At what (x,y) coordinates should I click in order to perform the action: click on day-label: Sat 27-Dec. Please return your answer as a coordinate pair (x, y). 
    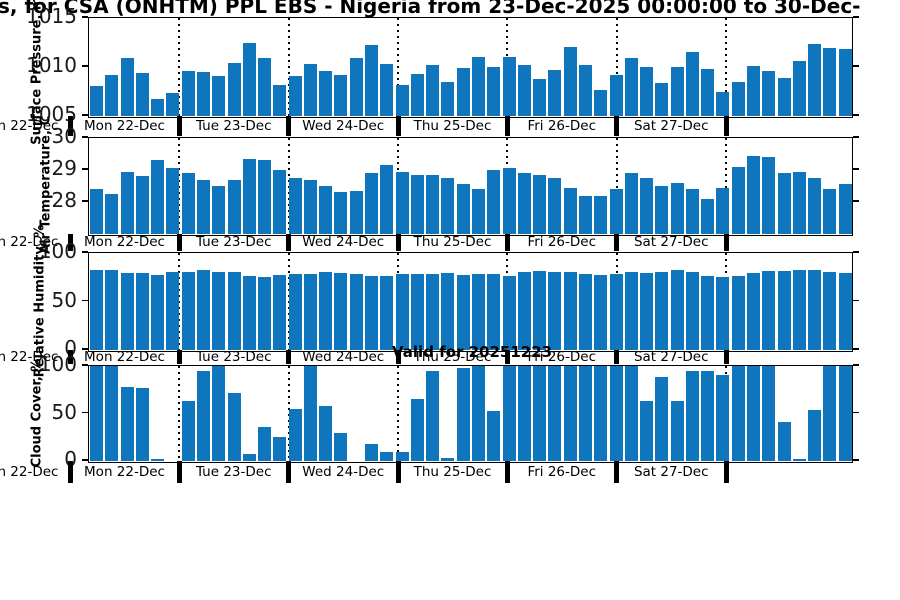
    Looking at the image, I should click on (671, 242).